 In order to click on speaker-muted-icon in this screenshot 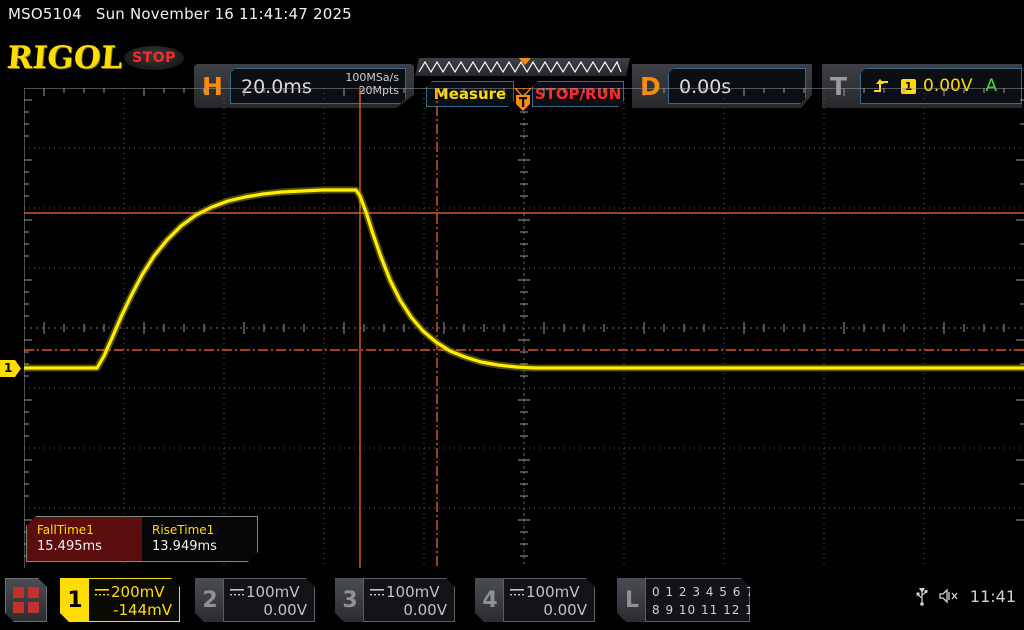, I will do `click(949, 596)`.